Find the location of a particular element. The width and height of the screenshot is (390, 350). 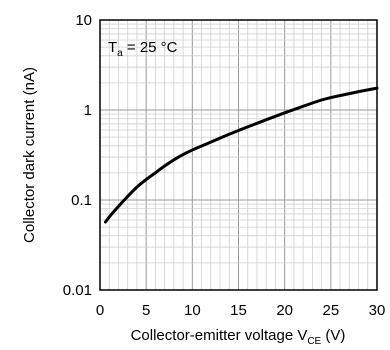

x-tick-label: 0 is located at coordinates (100, 310).